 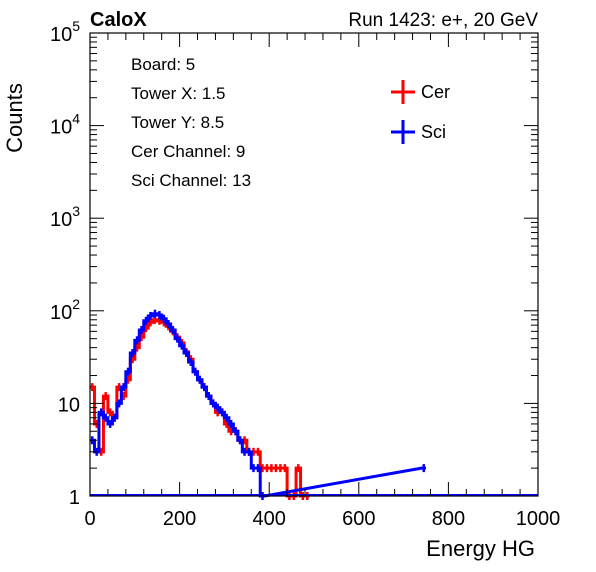 What do you see at coordinates (118, 20) in the screenshot?
I see `header-left-label: CaloX` at bounding box center [118, 20].